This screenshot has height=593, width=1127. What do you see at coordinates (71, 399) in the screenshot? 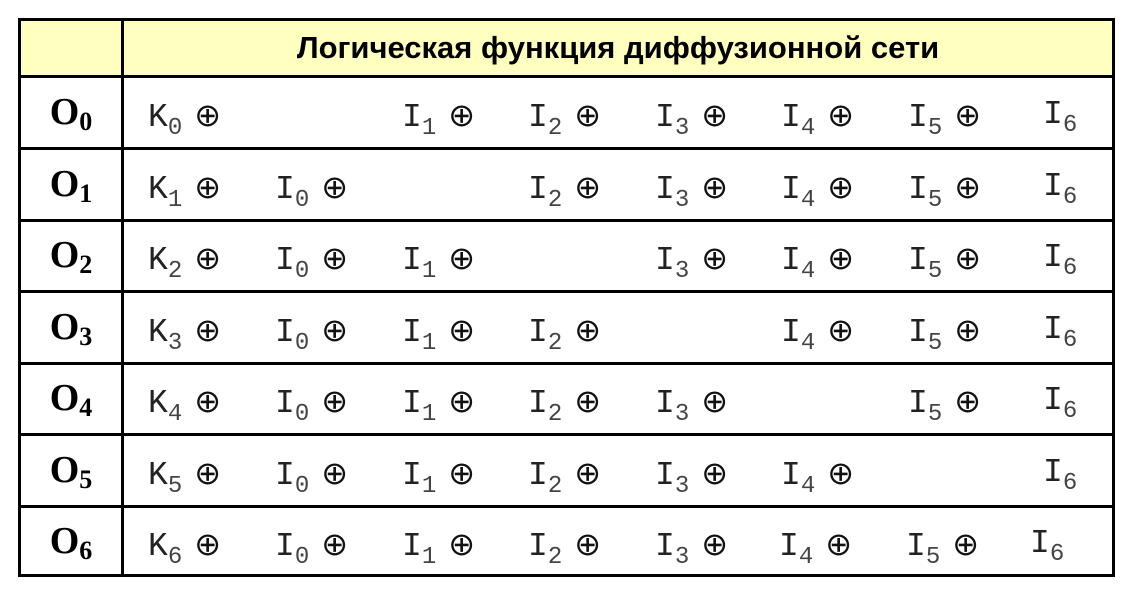
I see `output-label: O4` at bounding box center [71, 399].